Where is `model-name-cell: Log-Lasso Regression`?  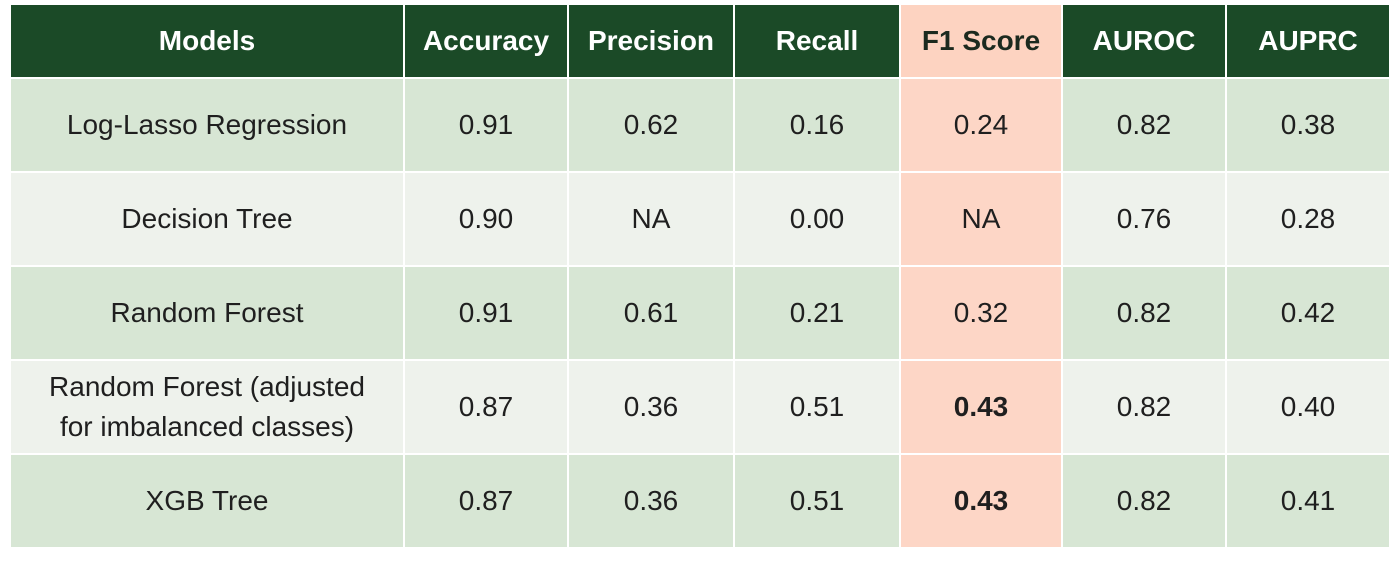
model-name-cell: Log-Lasso Regression is located at coordinates (207, 125).